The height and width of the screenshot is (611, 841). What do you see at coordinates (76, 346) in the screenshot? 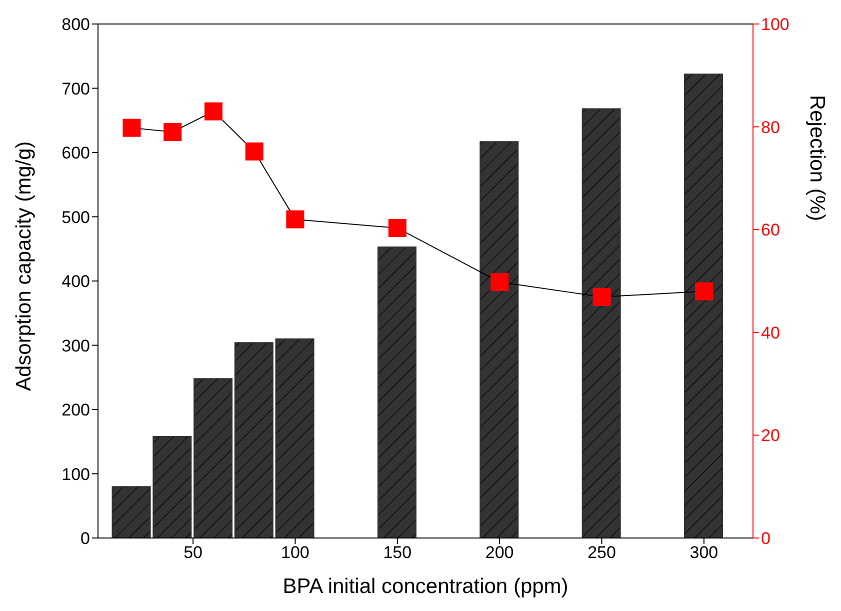
I see `y-tick-label: 300` at bounding box center [76, 346].